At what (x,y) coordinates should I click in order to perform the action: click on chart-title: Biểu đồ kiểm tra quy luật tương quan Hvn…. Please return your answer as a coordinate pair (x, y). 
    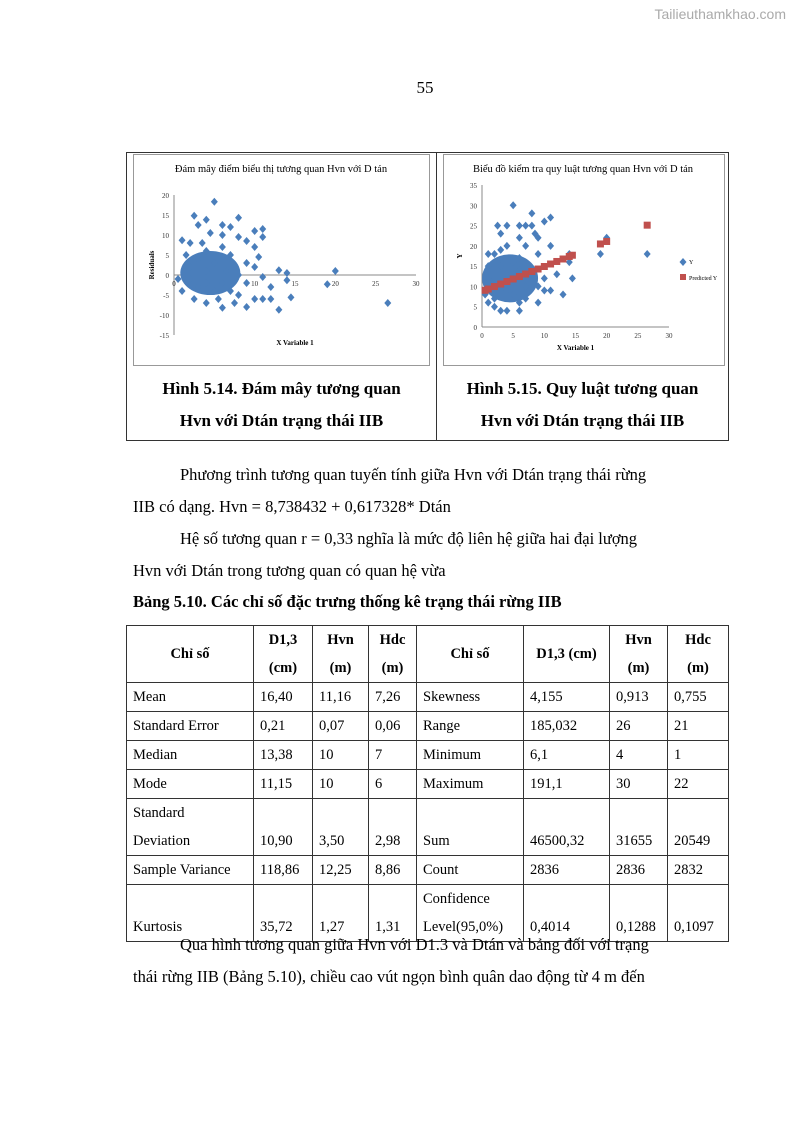
    Looking at the image, I should click on (583, 169).